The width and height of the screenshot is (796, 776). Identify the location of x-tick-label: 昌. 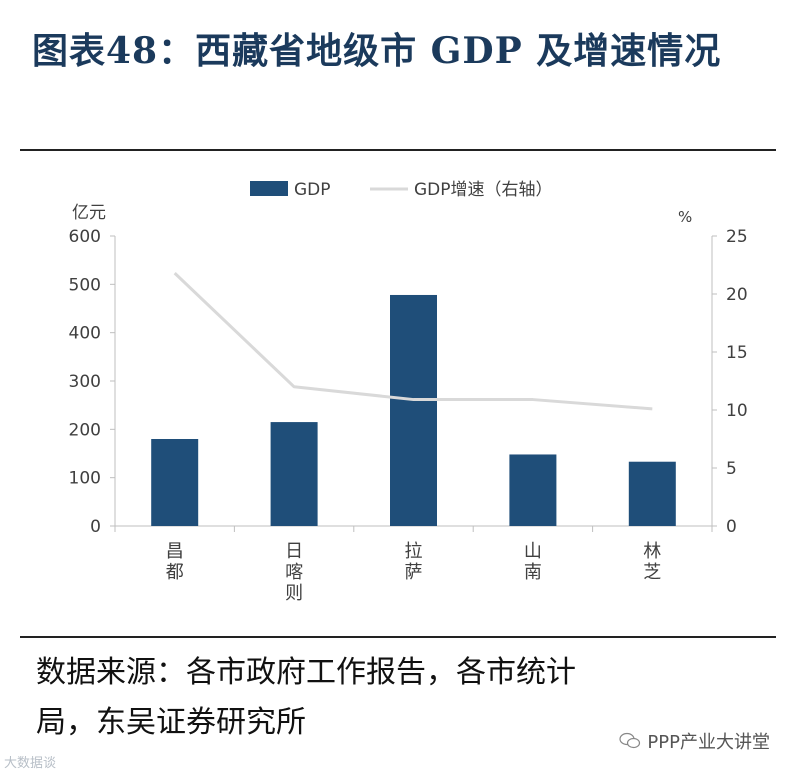
(175, 551).